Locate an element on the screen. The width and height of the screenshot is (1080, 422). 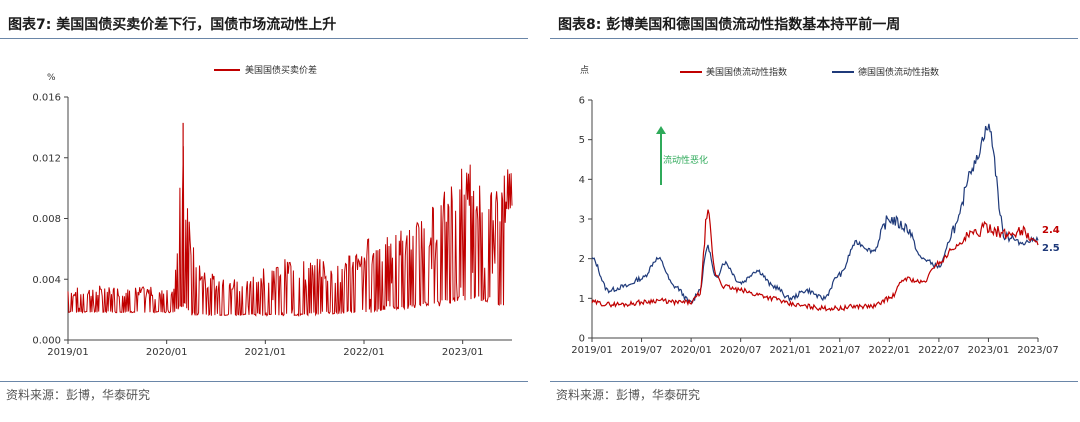
right-bottom-rule is located at coordinates (814, 381).